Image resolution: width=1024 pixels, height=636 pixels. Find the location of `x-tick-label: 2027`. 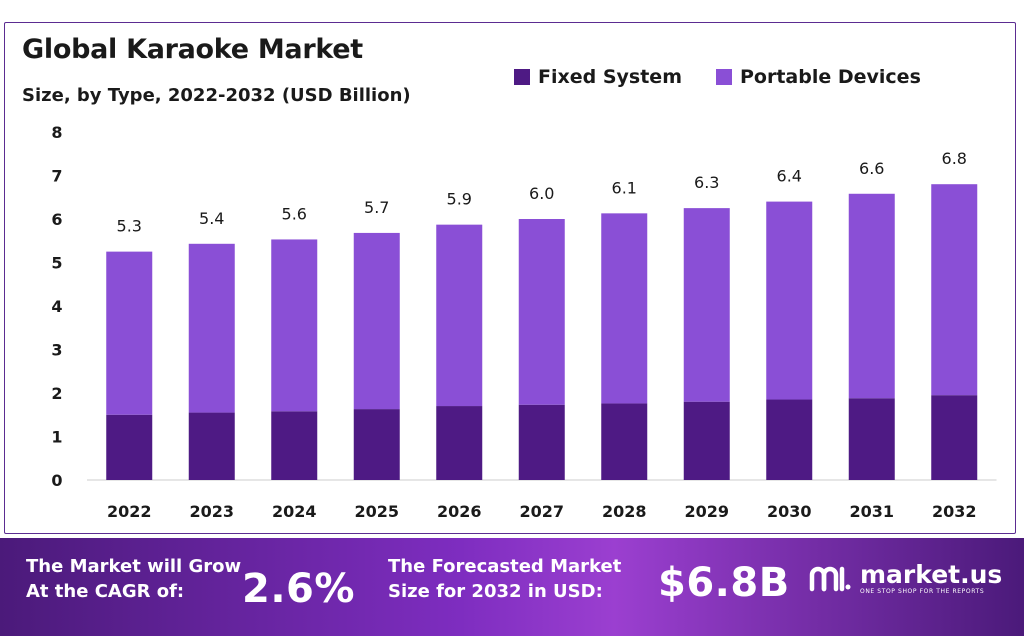

x-tick-label: 2027 is located at coordinates (541, 511).